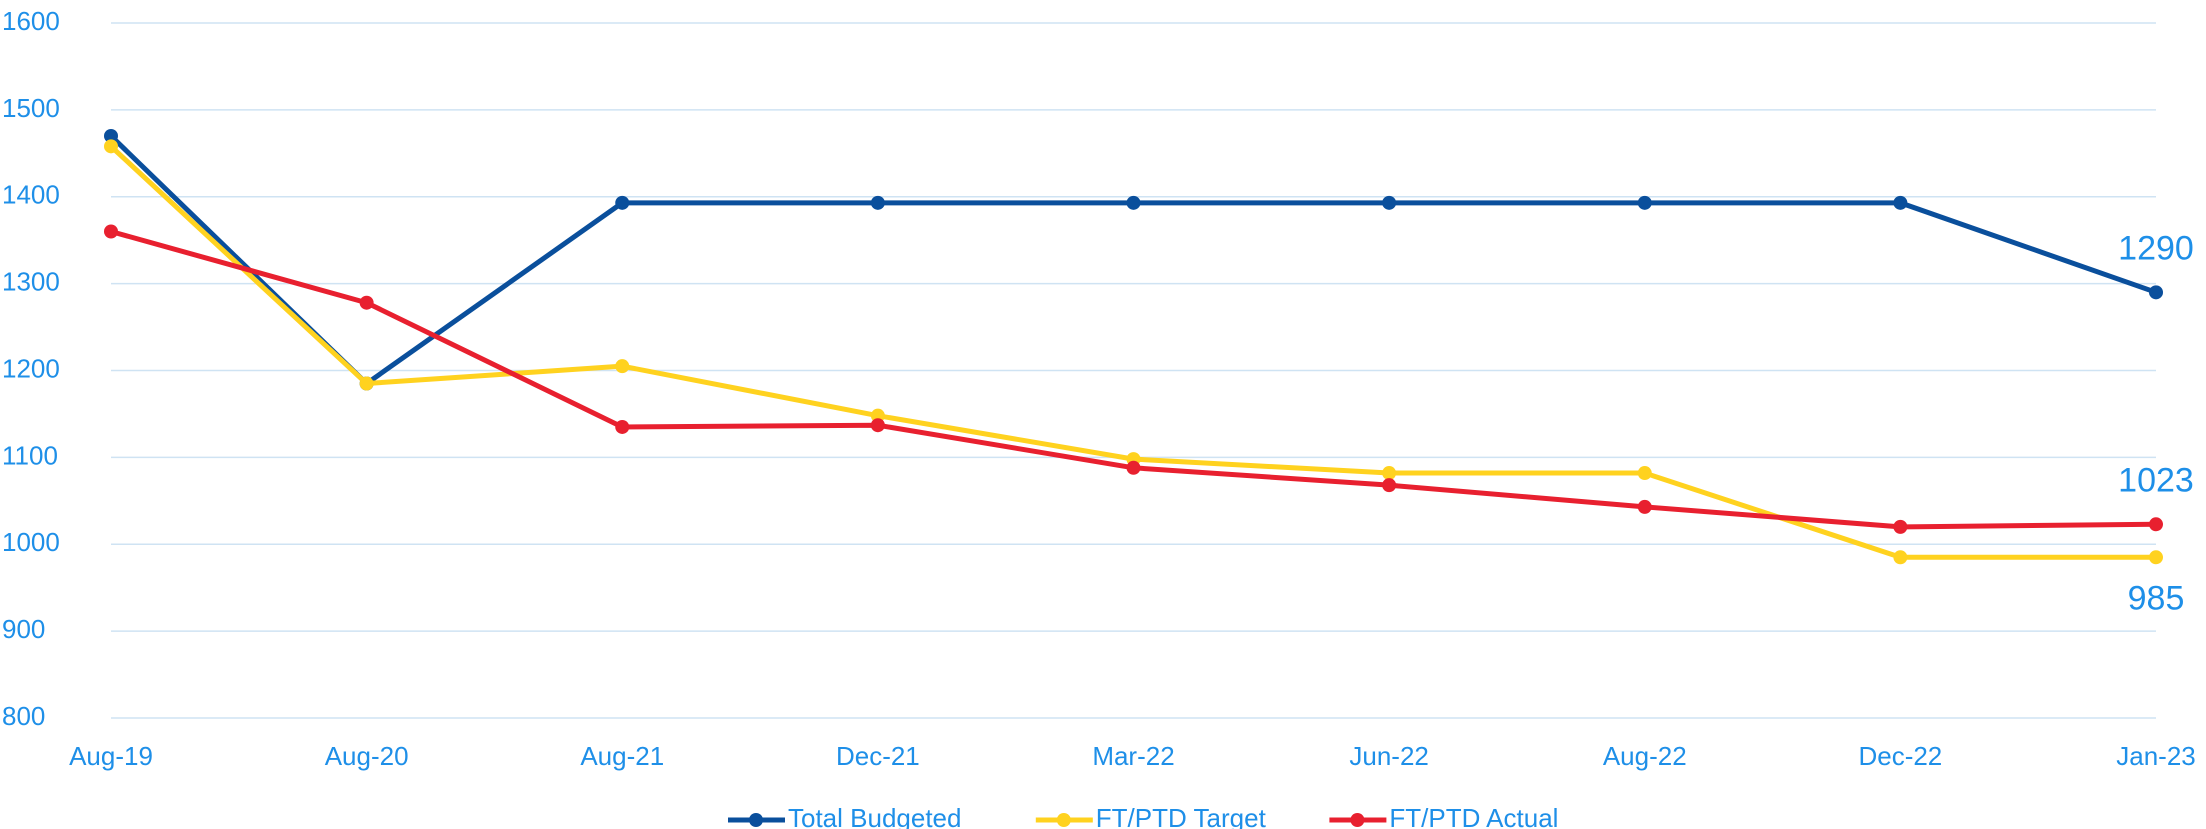  What do you see at coordinates (2156, 598) in the screenshot?
I see `data-label: 985` at bounding box center [2156, 598].